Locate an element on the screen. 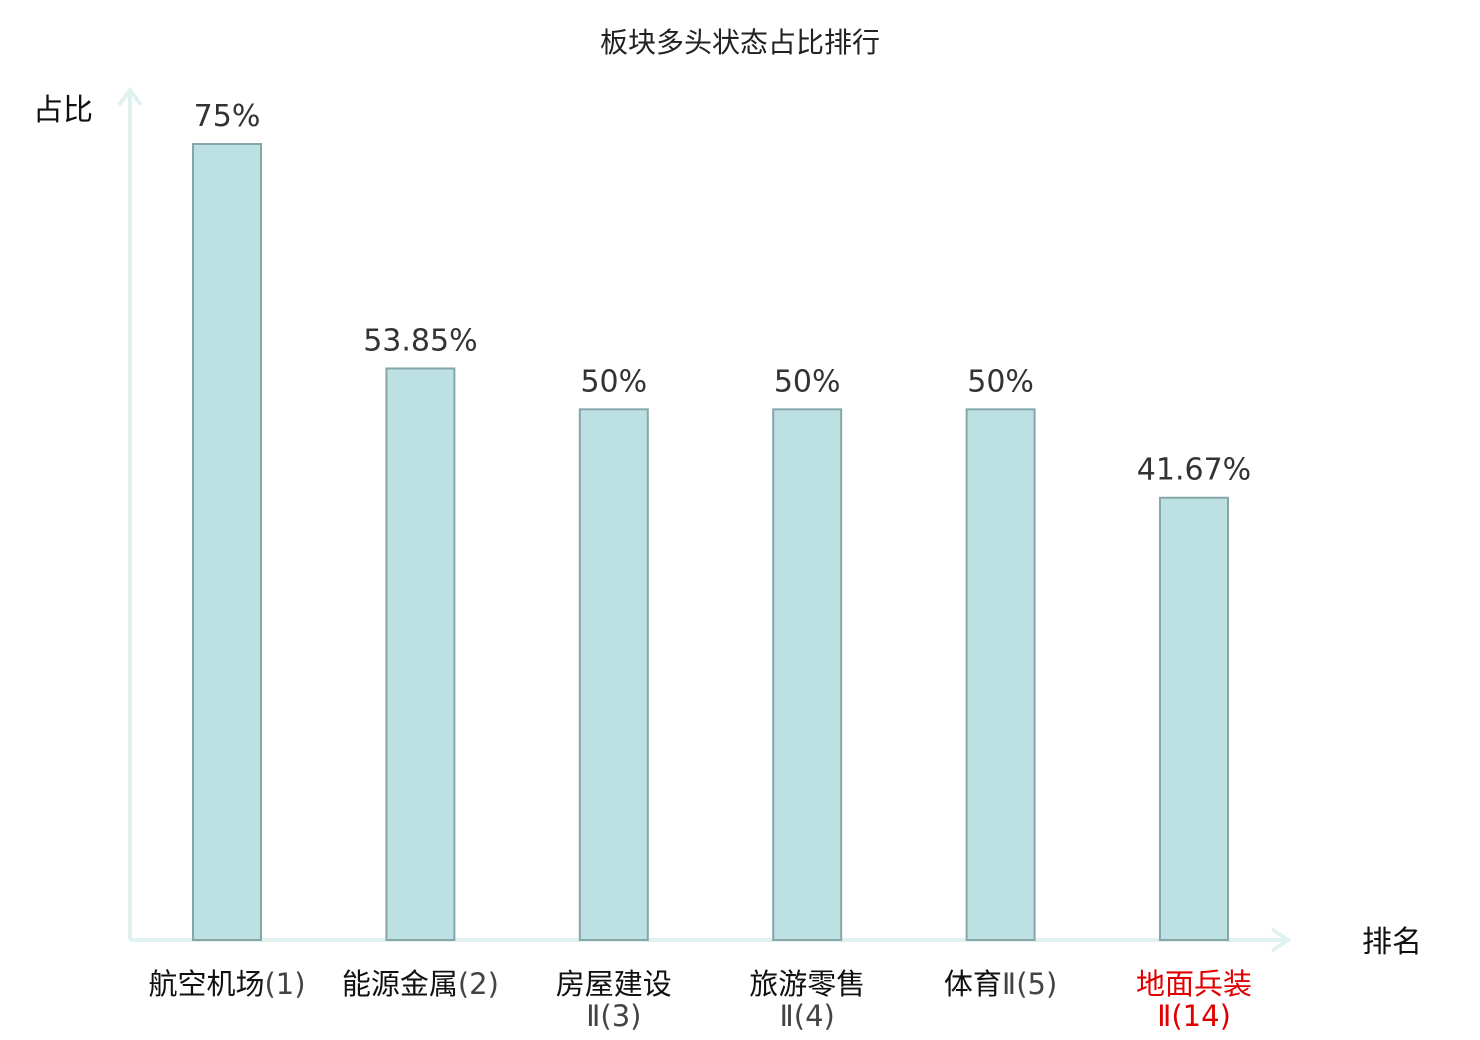  category-name: 能源金属 is located at coordinates (400, 984).